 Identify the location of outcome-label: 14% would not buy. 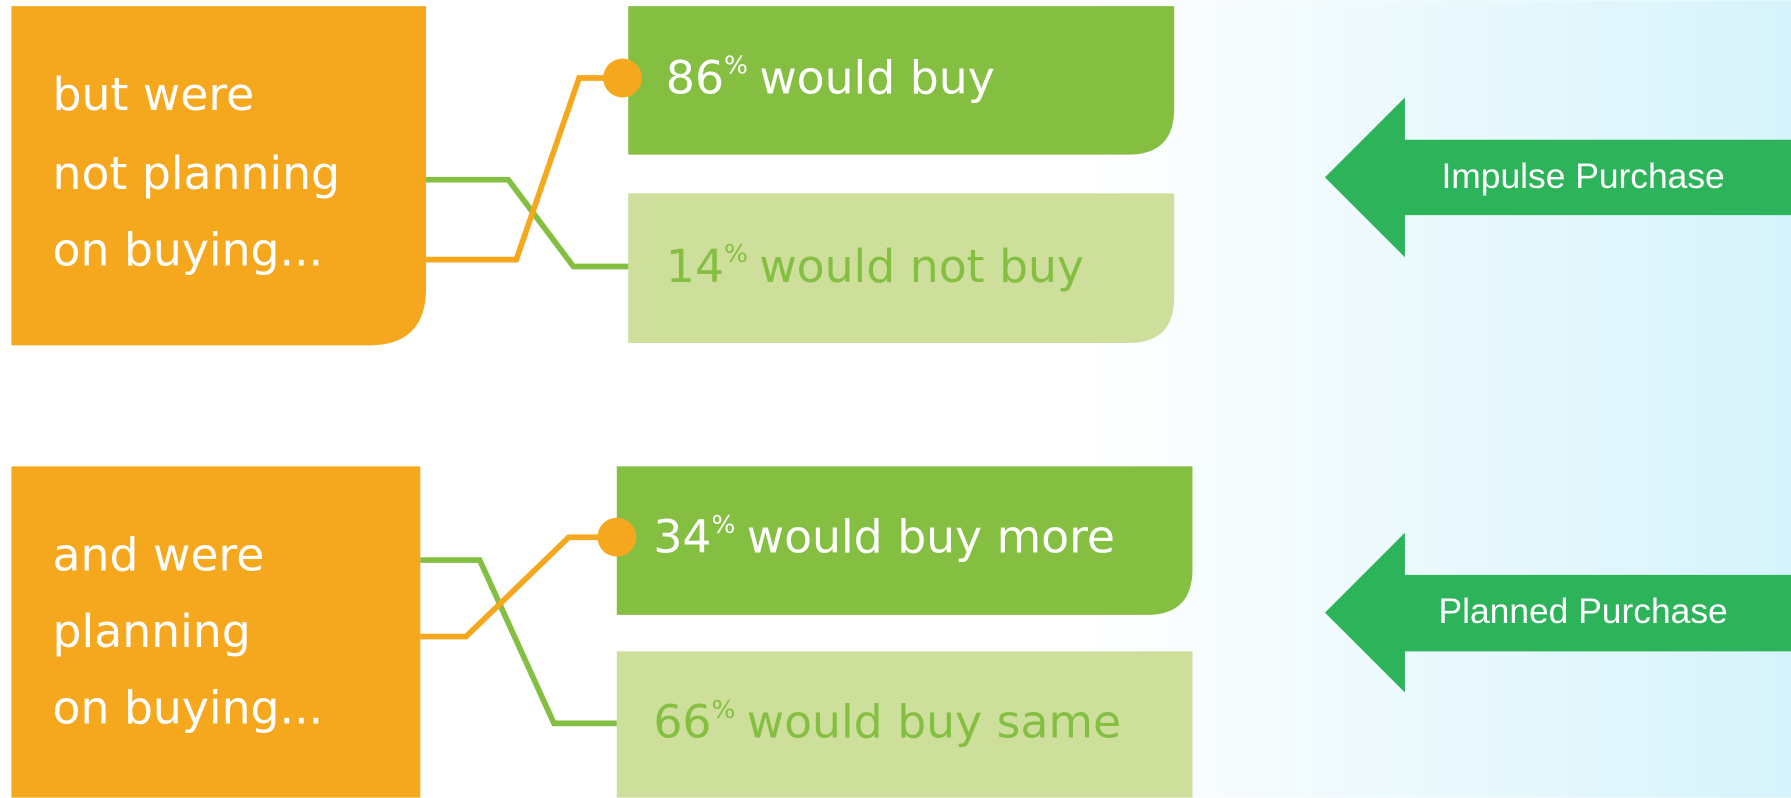
(875, 265).